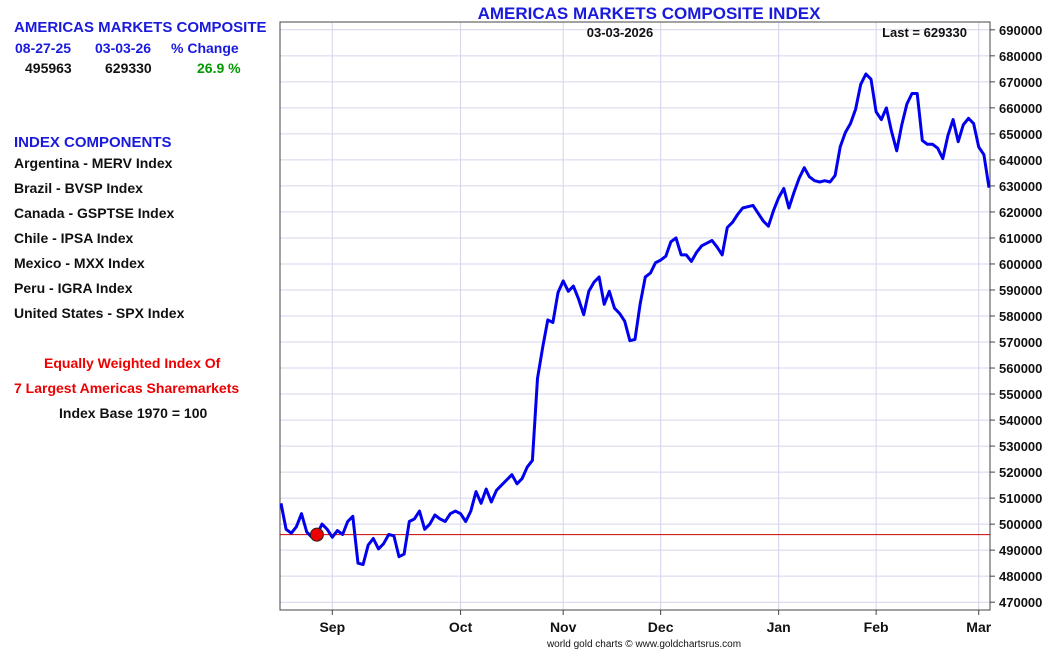 The height and width of the screenshot is (650, 1050). Describe the element at coordinates (205, 48) in the screenshot. I see `summary-col3-header: % Change` at that location.